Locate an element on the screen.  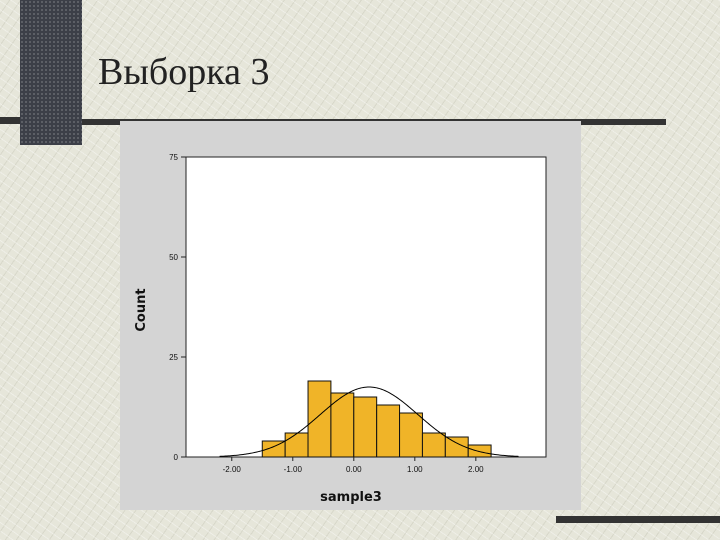
x-tick-label: 0.00 is located at coordinates (354, 469).